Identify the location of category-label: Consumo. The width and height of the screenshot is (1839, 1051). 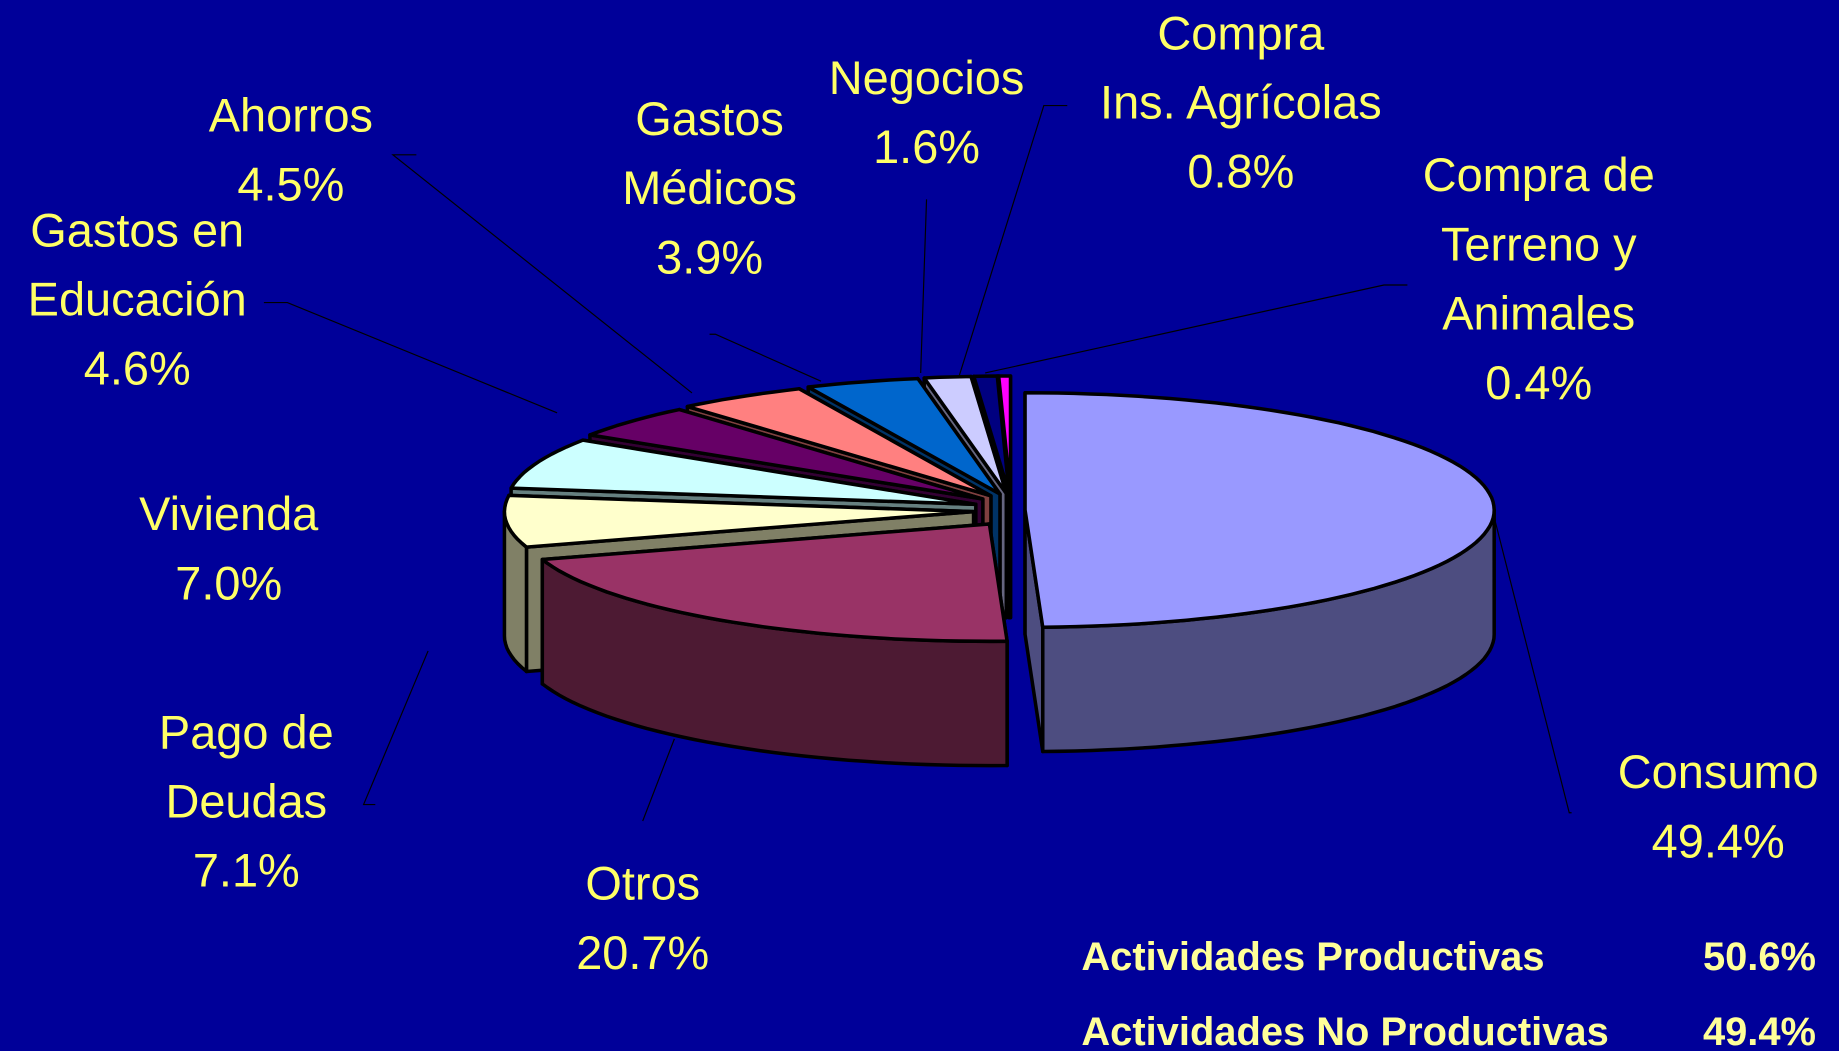
(1718, 773).